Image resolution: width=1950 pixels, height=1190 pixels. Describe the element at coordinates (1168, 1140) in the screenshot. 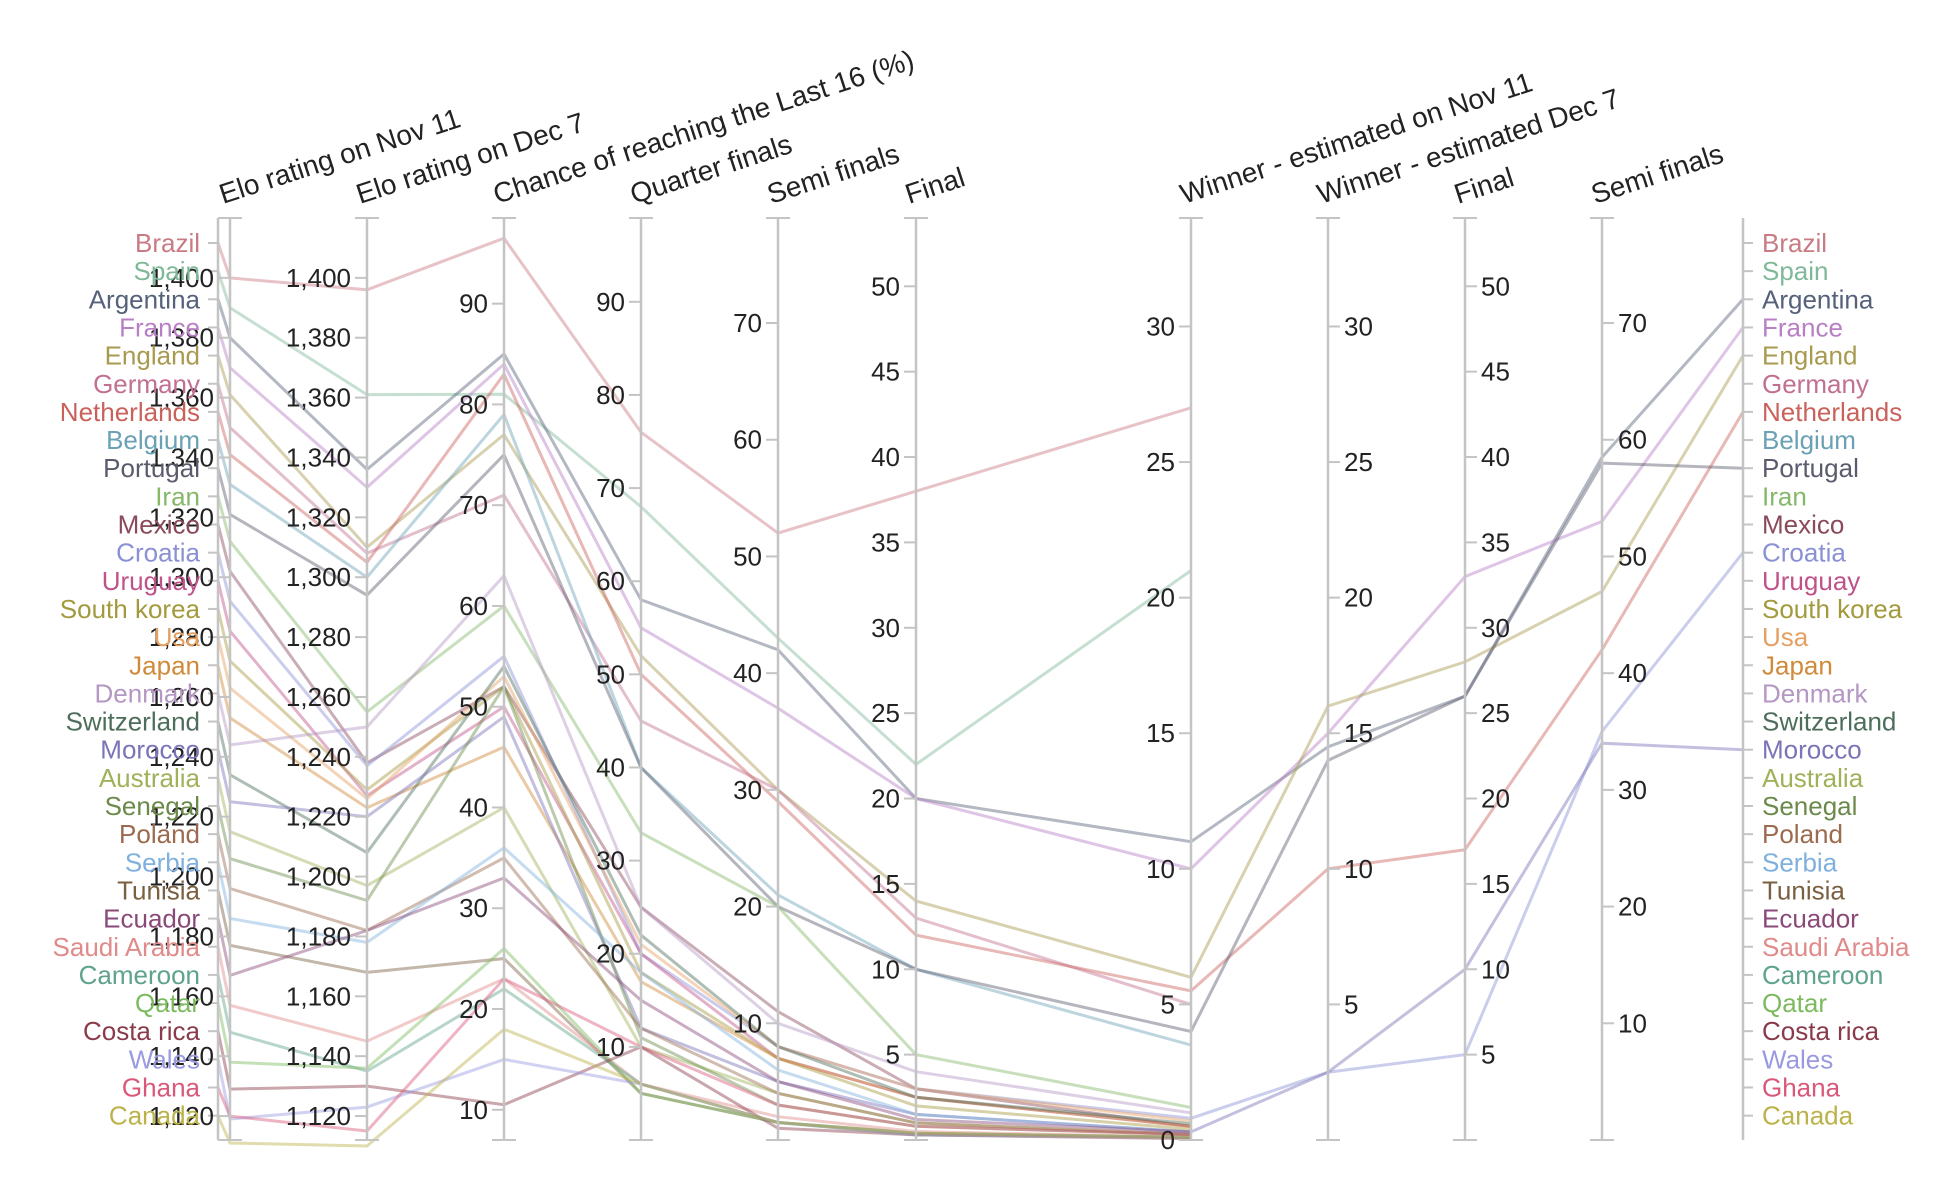

I see `axis-tick-label: 0` at that location.